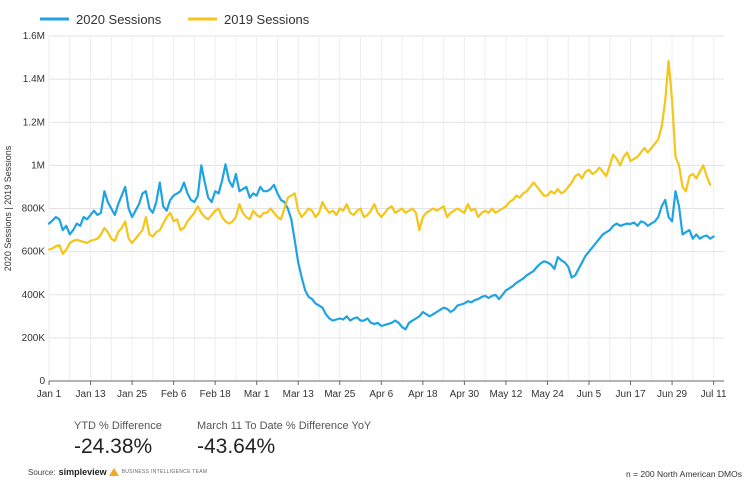 The image size is (754, 489). What do you see at coordinates (113, 446) in the screenshot?
I see `ytd-difference-value: -24.38%` at bounding box center [113, 446].